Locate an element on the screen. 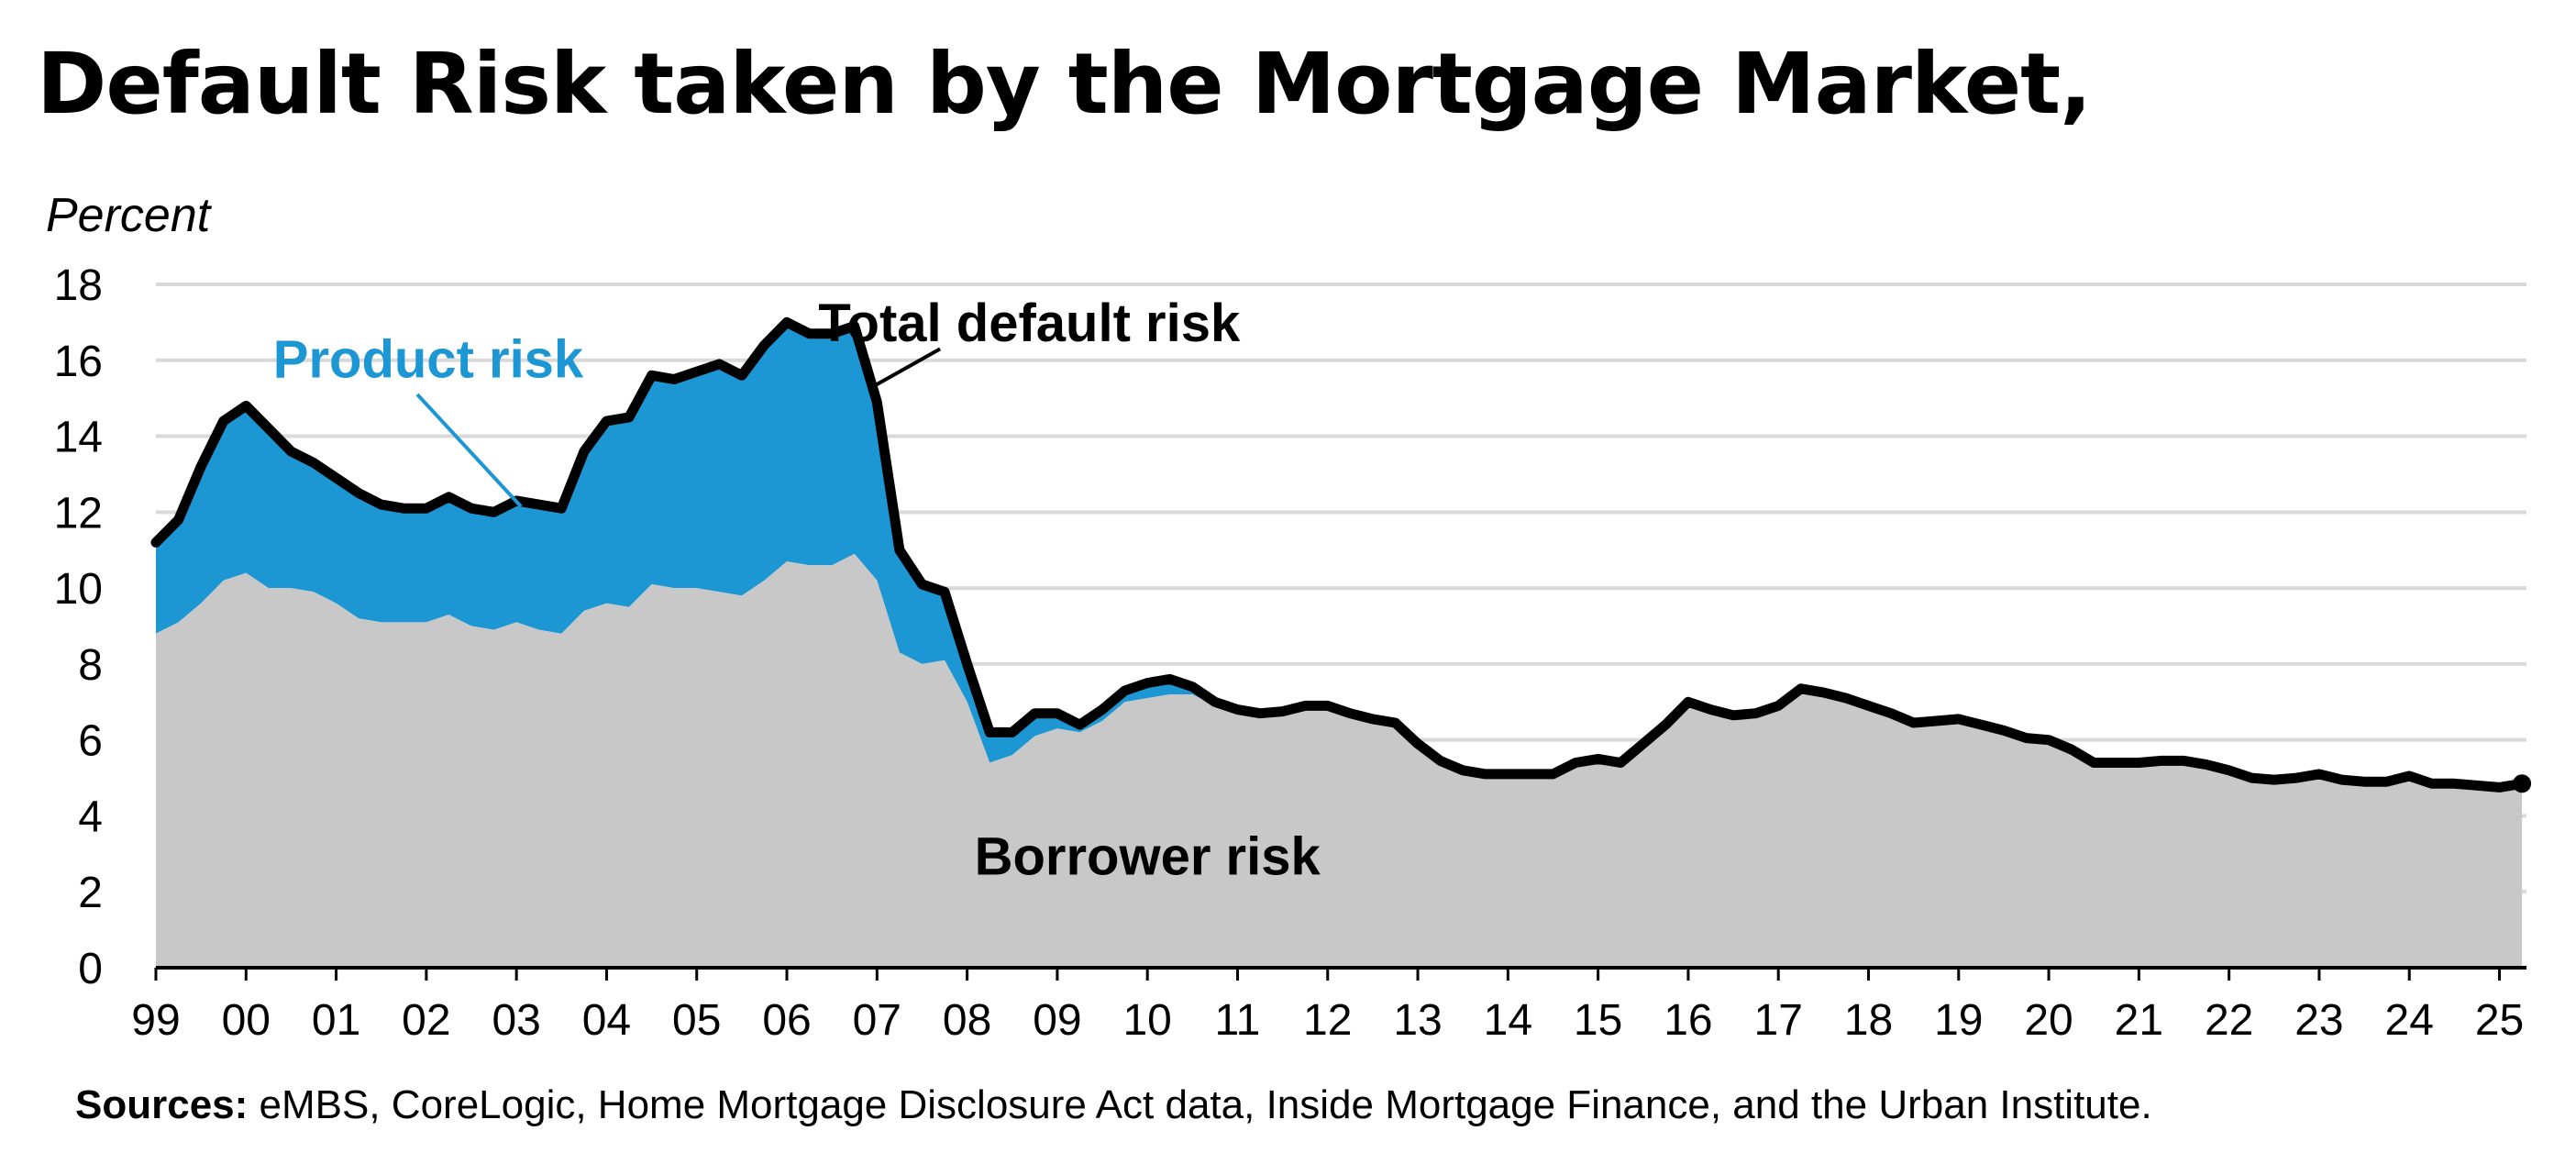 The image size is (2576, 1164). x-tick-label: 13 is located at coordinates (1417, 1020).